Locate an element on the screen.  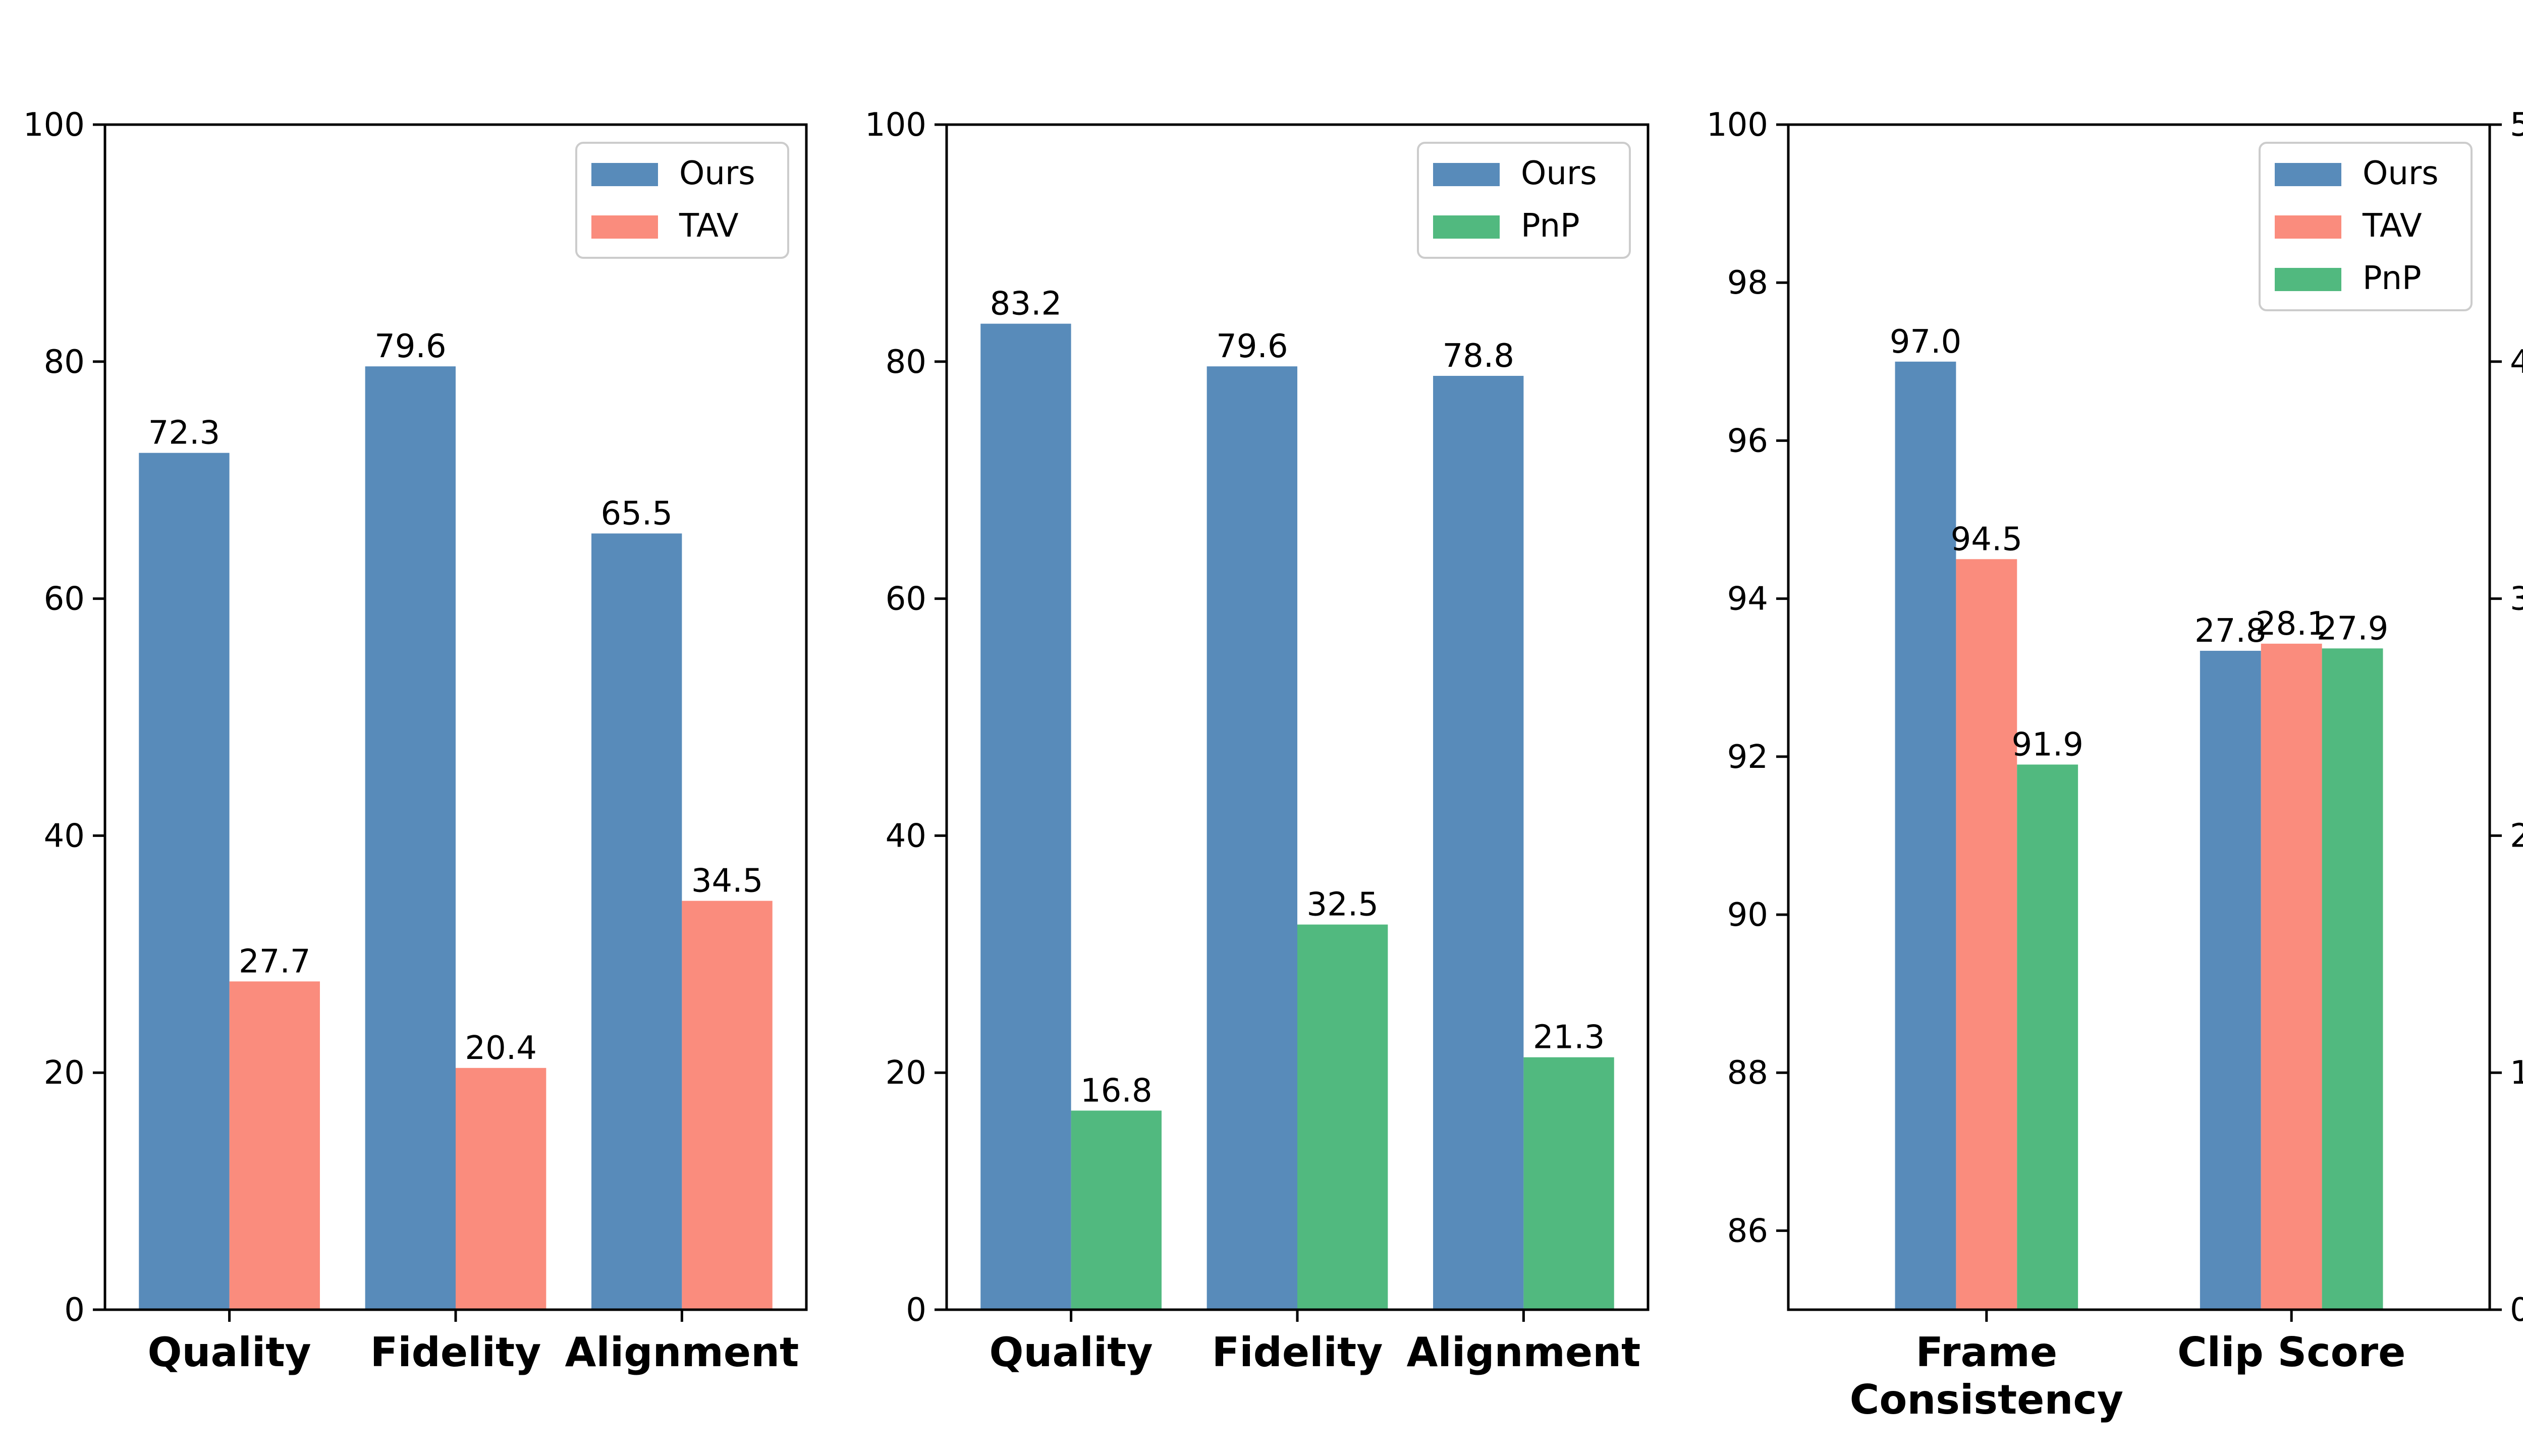
value-label: 28.1 is located at coordinates (2292, 624).